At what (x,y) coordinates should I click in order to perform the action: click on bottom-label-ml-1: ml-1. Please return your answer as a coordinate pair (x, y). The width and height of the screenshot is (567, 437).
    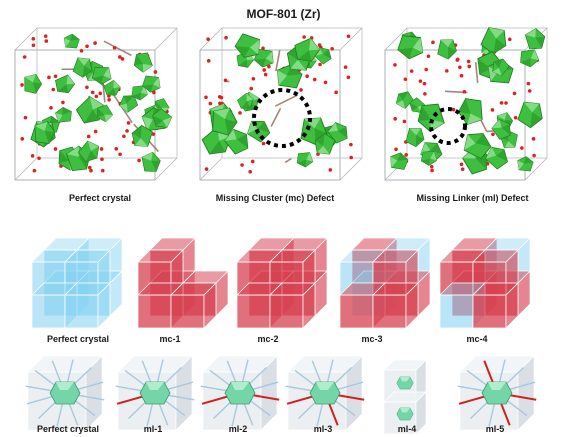
    Looking at the image, I should click on (153, 429).